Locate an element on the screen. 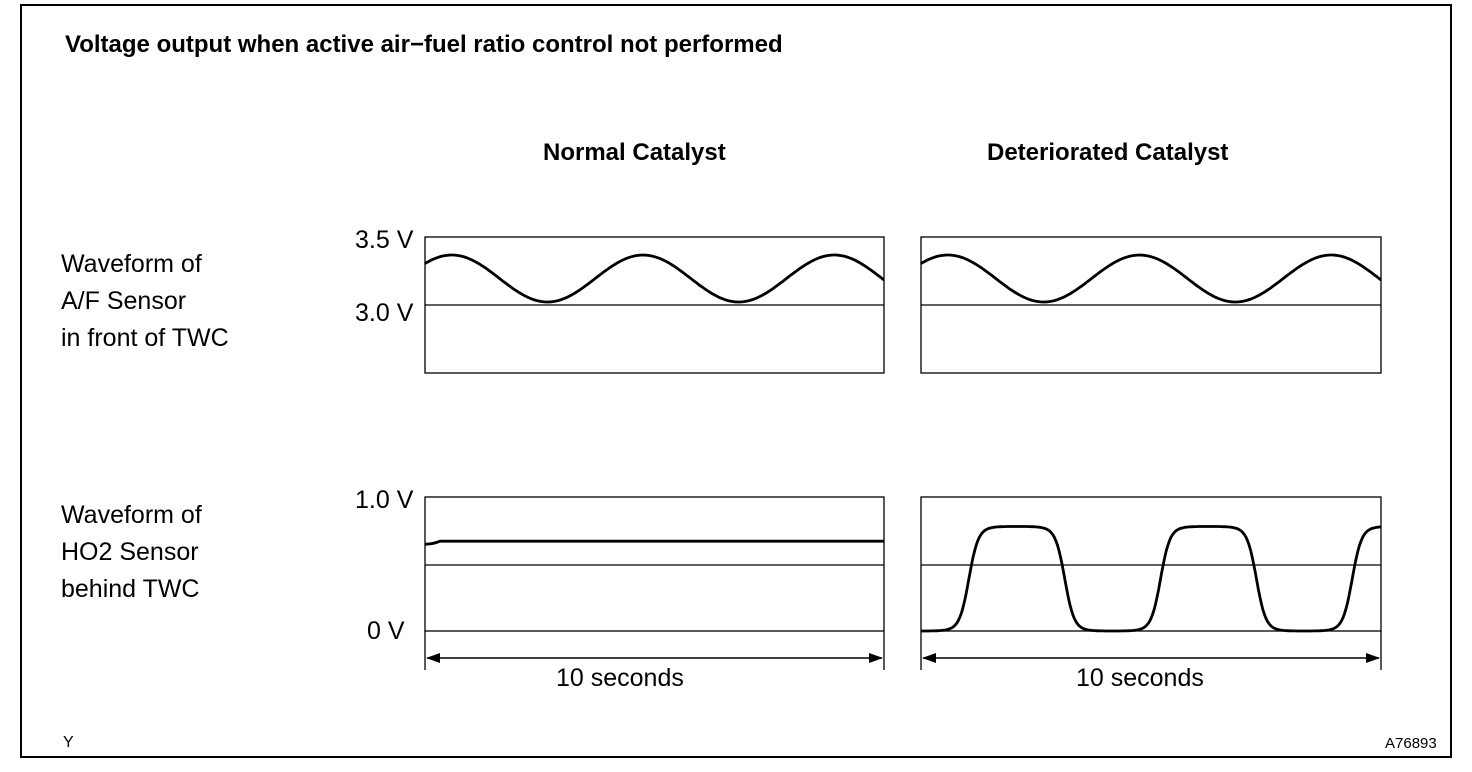 This screenshot has width=1472, height=772. voltage-label-0: 0 V is located at coordinates (386, 631).